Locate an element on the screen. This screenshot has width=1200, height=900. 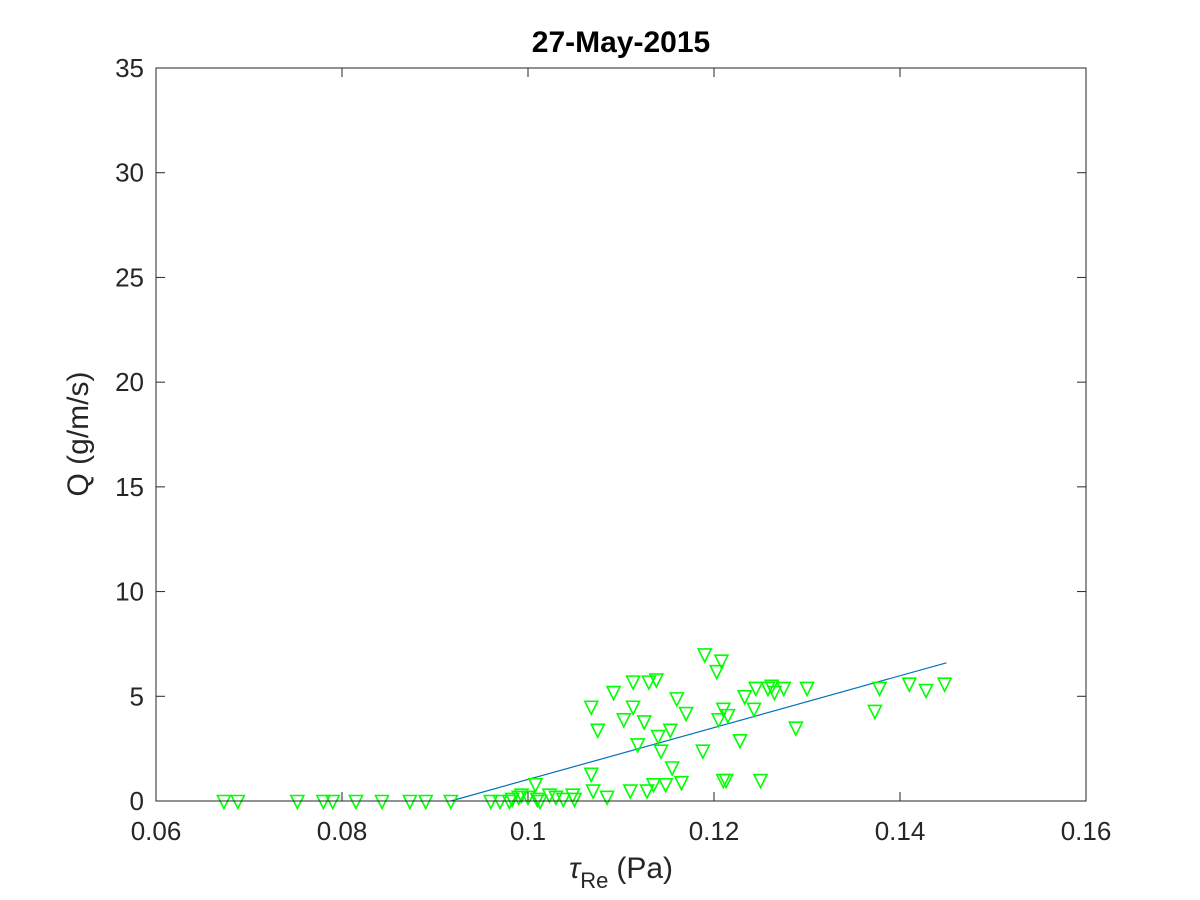
y-tick-label: 35 is located at coordinates (129, 68).